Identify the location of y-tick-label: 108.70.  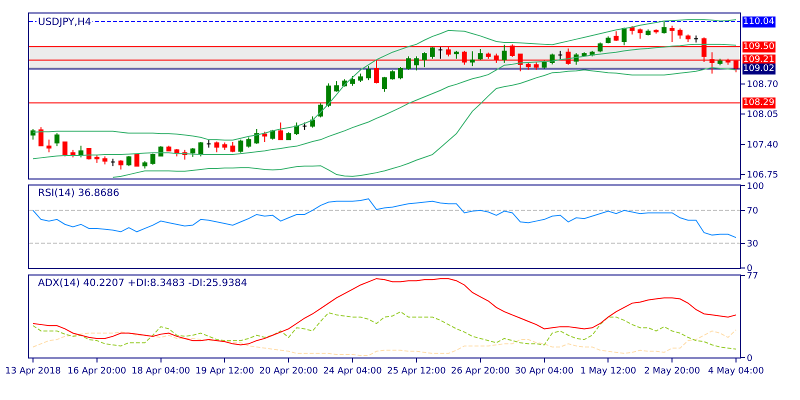
(762, 85).